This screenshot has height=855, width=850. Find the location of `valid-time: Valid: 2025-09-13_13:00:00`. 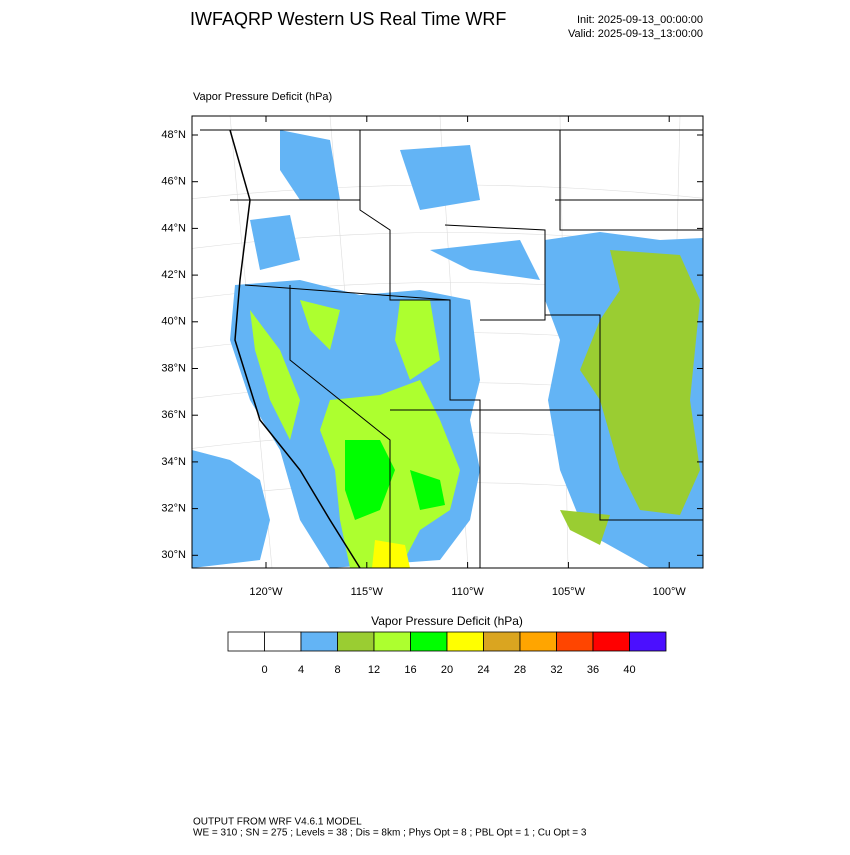

valid-time: Valid: 2025-09-13_13:00:00 is located at coordinates (635, 34).